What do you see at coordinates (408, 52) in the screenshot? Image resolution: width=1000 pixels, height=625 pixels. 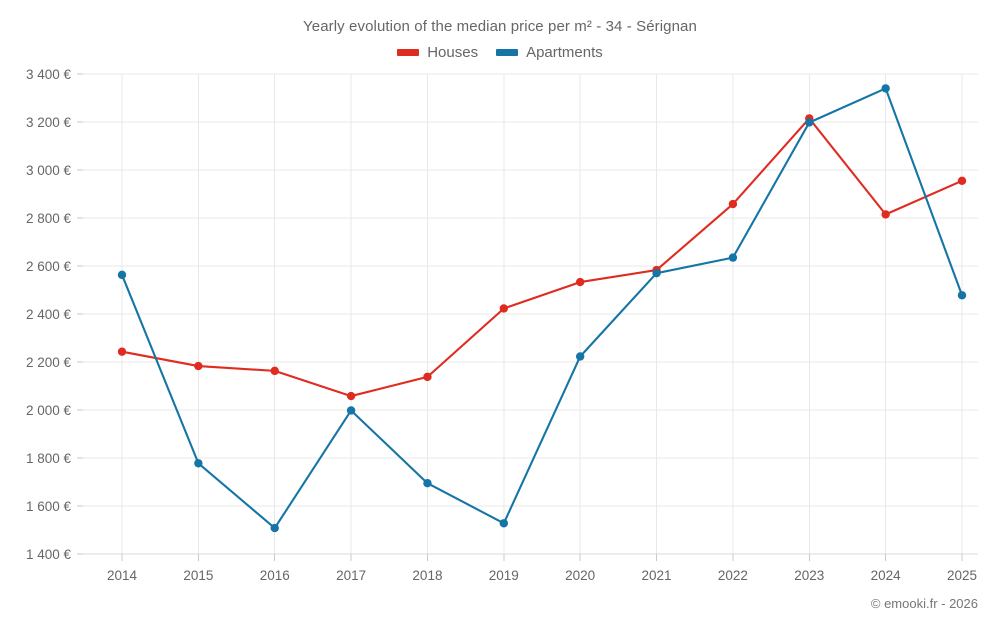 I see `legend-swatch-houses` at bounding box center [408, 52].